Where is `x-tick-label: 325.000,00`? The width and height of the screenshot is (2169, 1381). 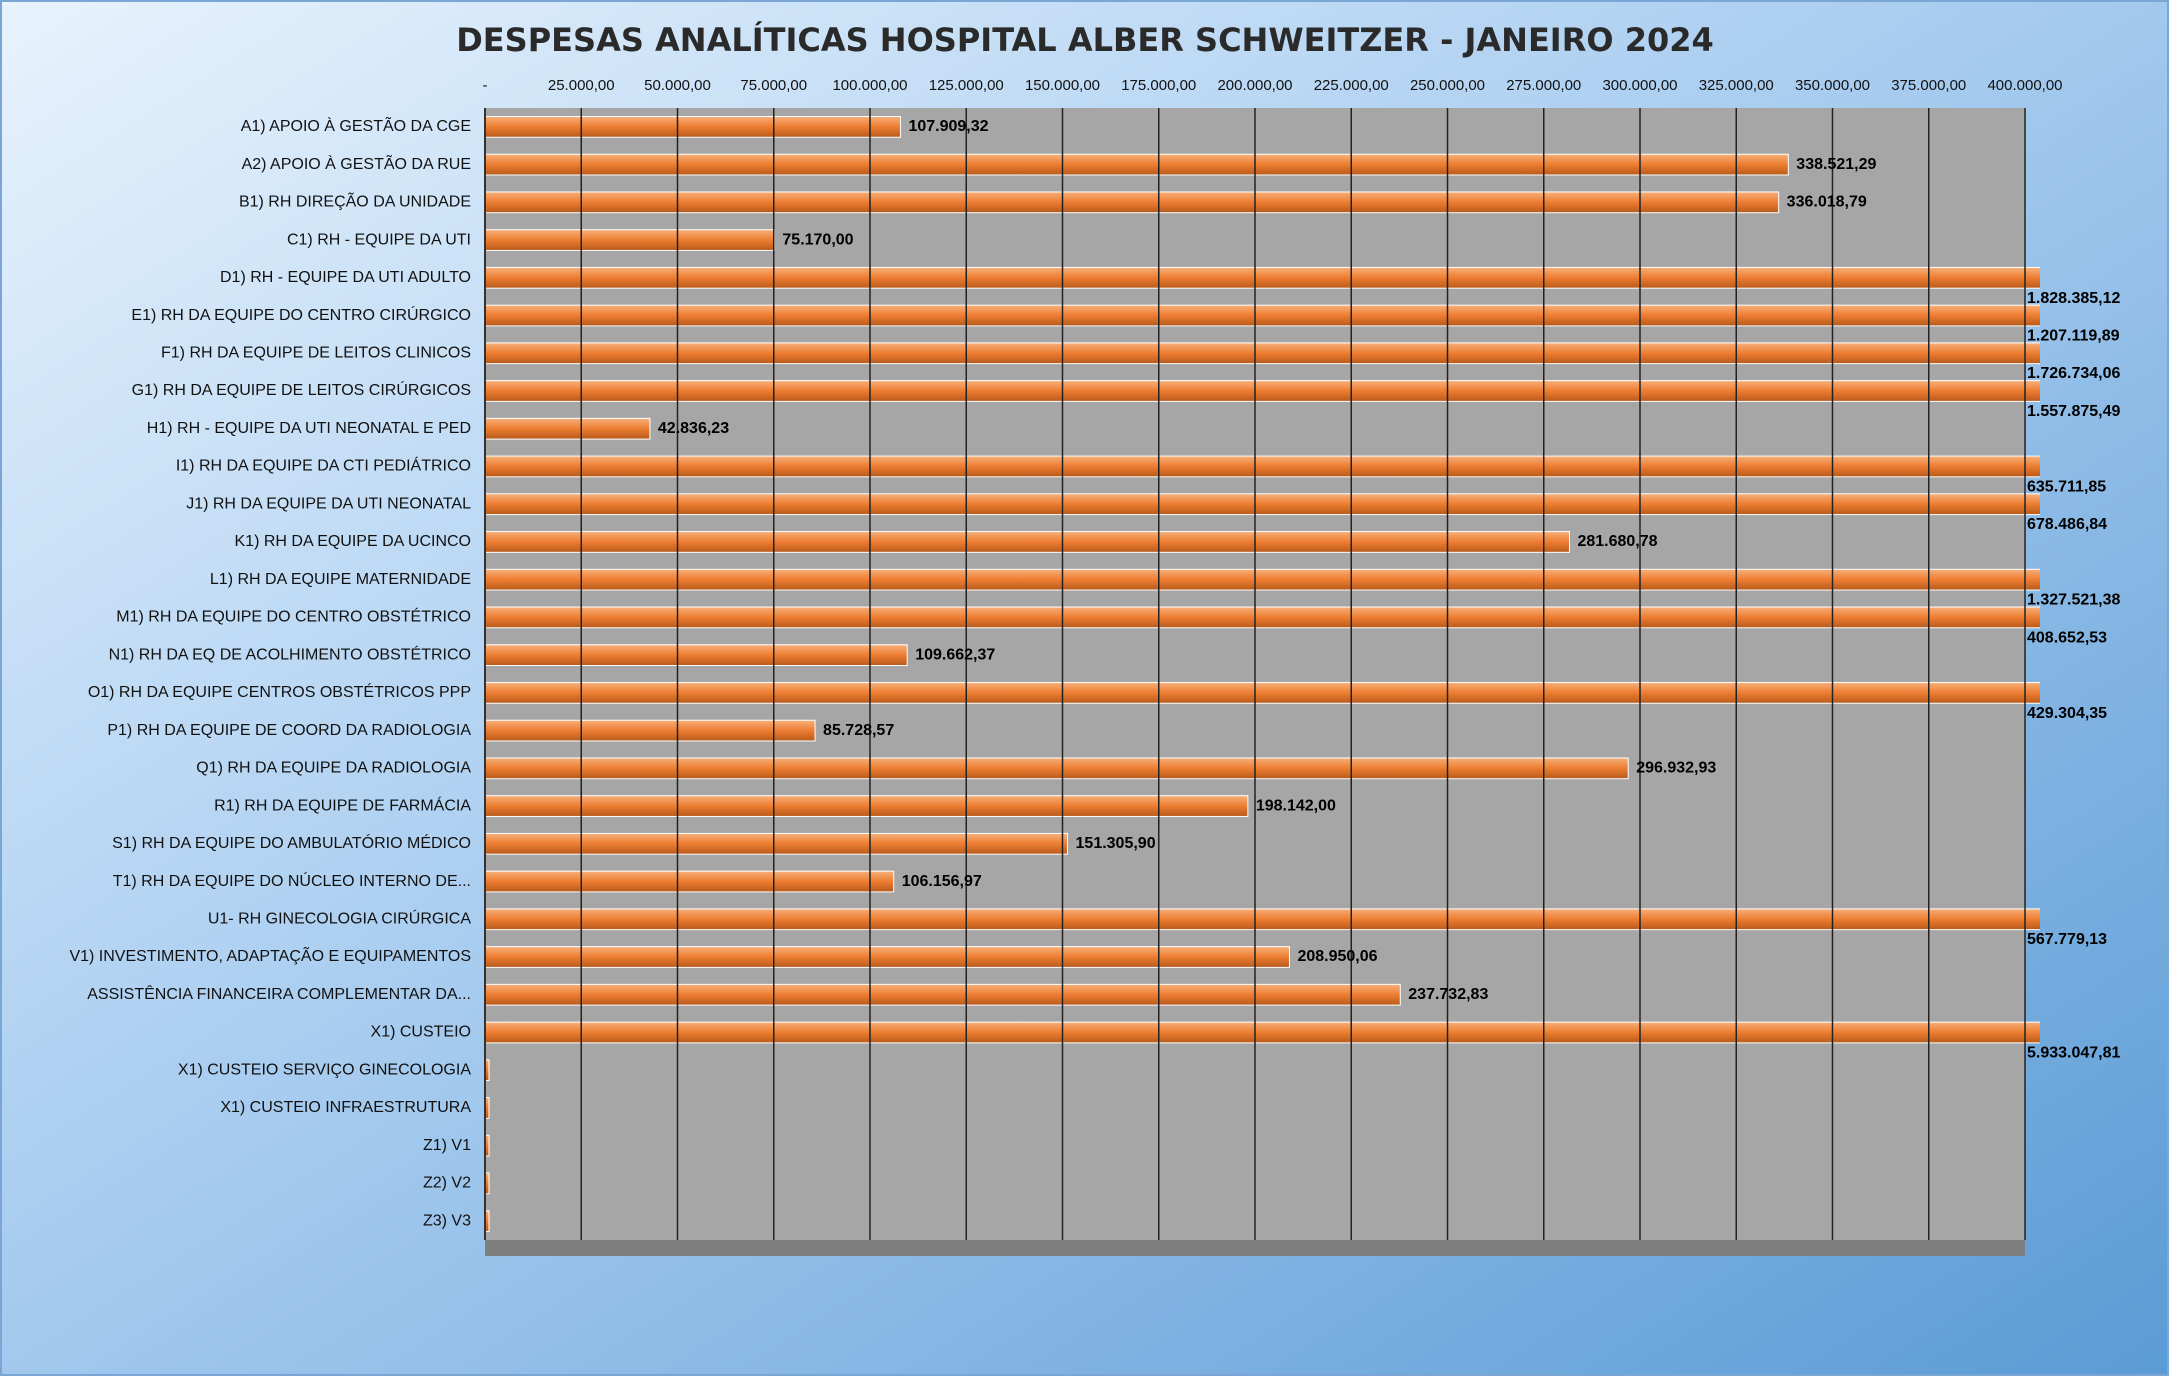
x-tick-label: 325.000,00 is located at coordinates (1736, 85).